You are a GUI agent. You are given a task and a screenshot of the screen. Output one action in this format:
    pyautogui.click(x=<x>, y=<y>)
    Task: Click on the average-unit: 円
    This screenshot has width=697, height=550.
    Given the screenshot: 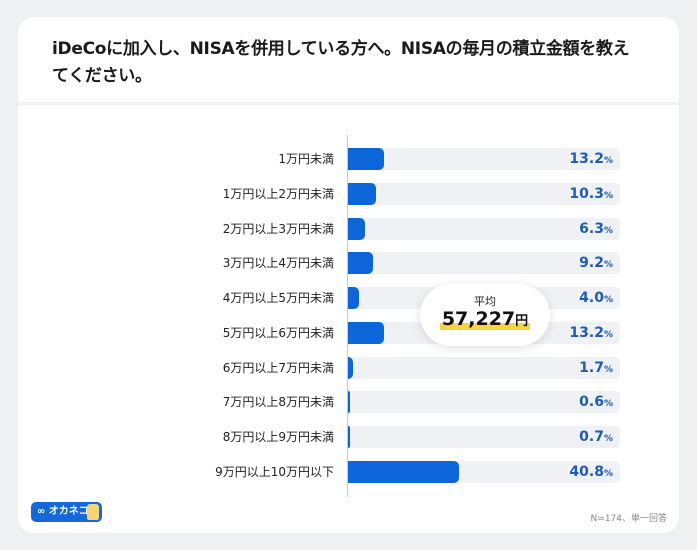 What is the action you would take?
    pyautogui.click(x=522, y=321)
    